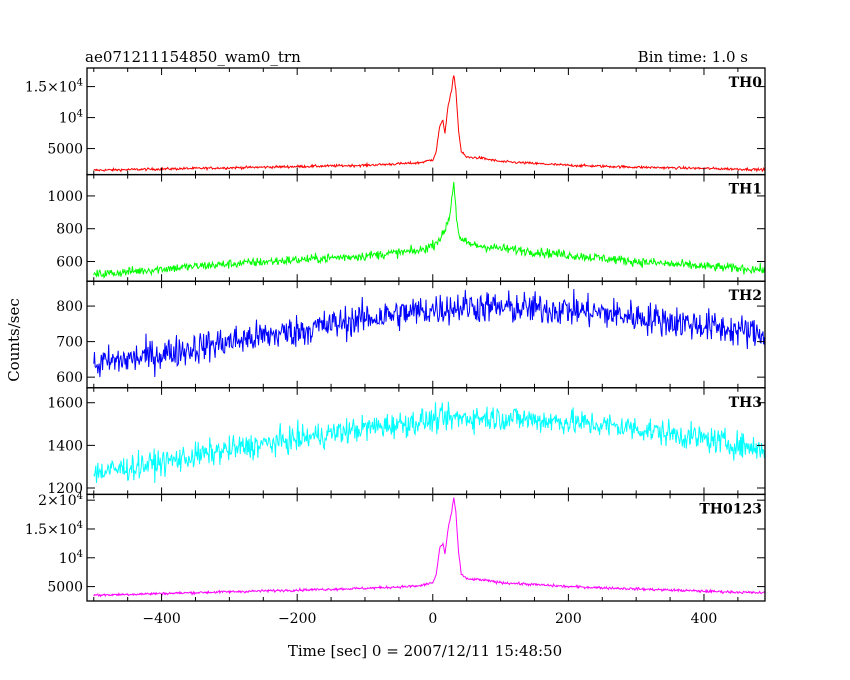  I want to click on series-line-th1, so click(429, 230).